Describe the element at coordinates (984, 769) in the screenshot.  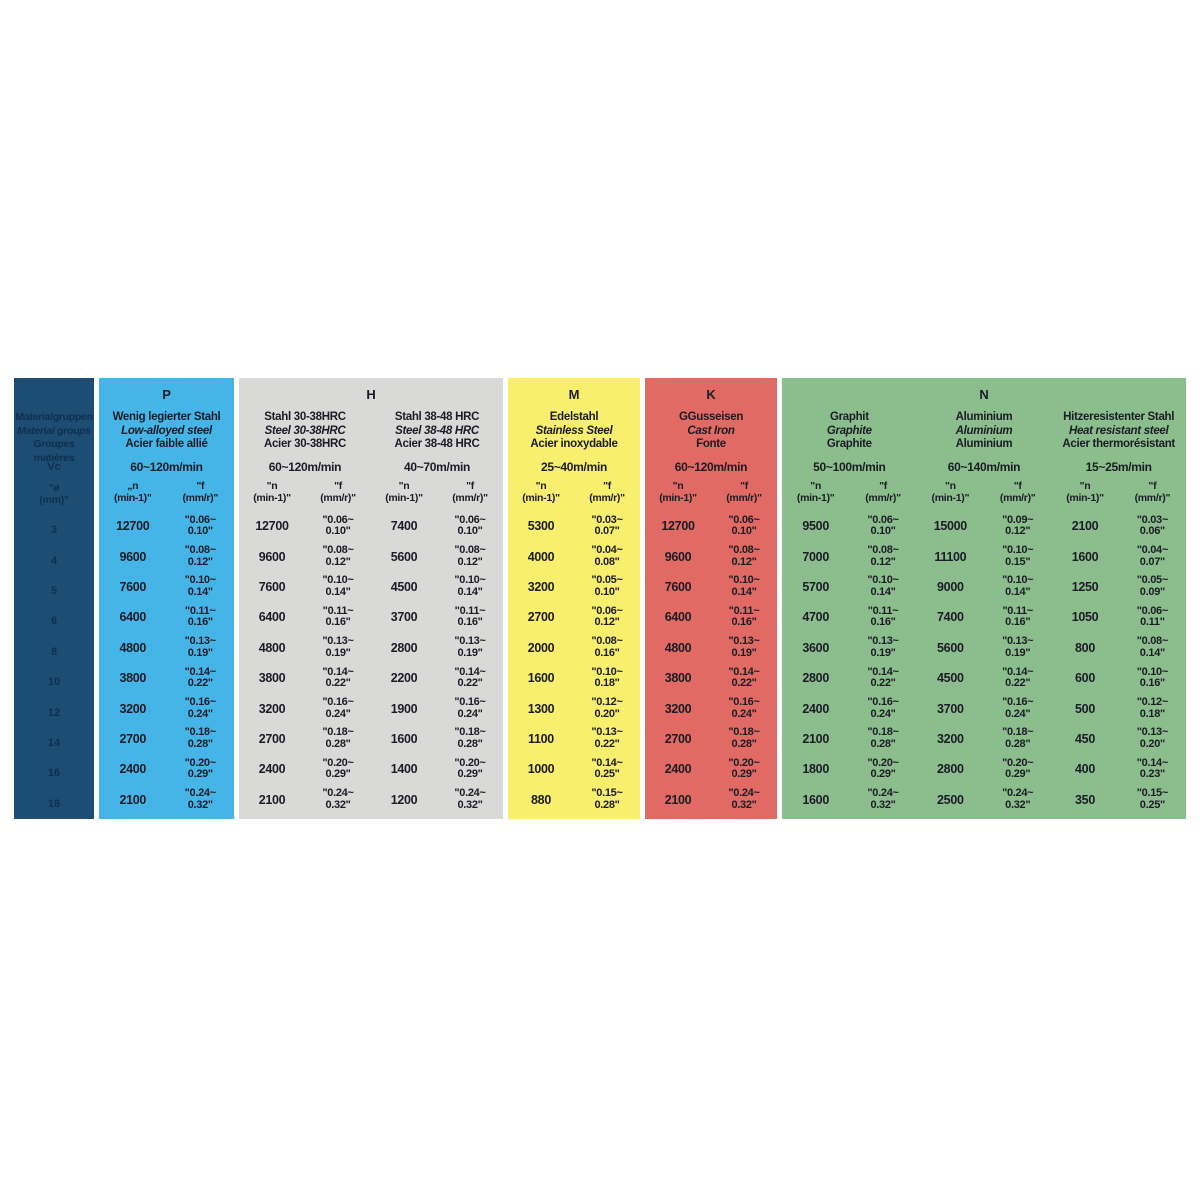
I see `data-row: 2800 "0.20~ 0.29"` at that location.